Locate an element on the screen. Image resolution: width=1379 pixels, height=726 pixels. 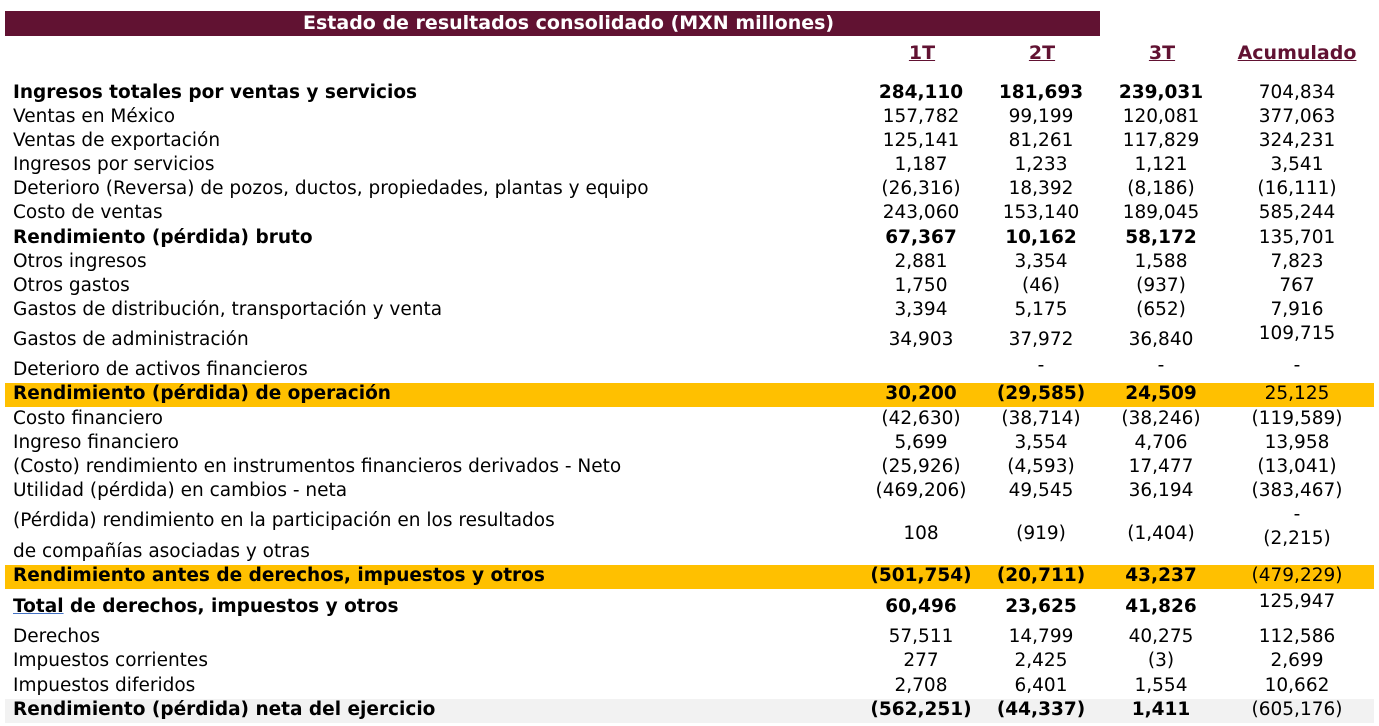
cell-acumulado: 3,541 is located at coordinates (1297, 164).